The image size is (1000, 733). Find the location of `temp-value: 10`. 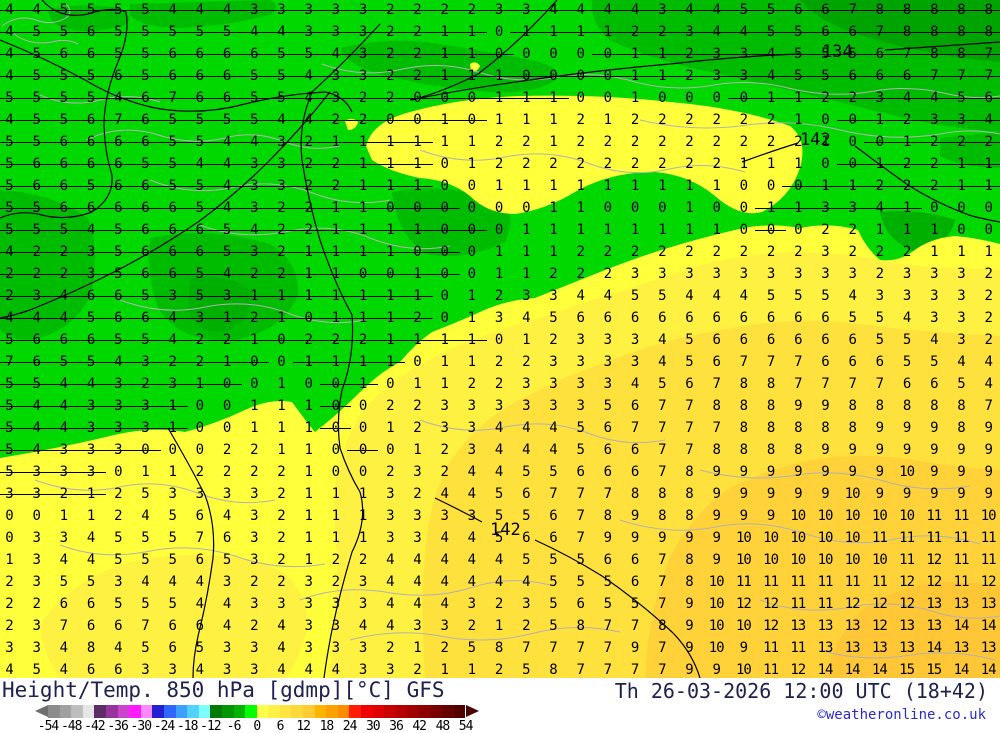

temp-value: 10 is located at coordinates (716, 604).